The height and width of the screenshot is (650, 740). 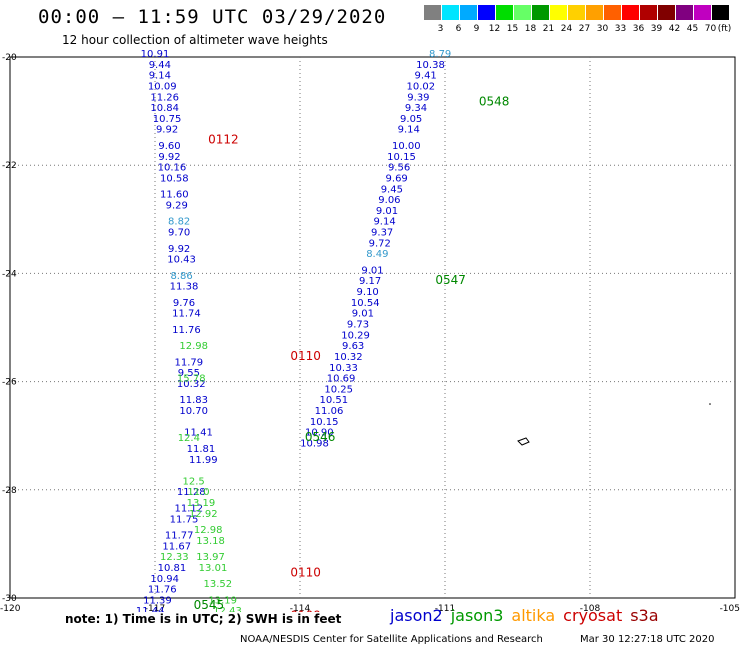 What do you see at coordinates (9, 383) in the screenshot?
I see `latitude-tick-label: -26` at bounding box center [9, 383].